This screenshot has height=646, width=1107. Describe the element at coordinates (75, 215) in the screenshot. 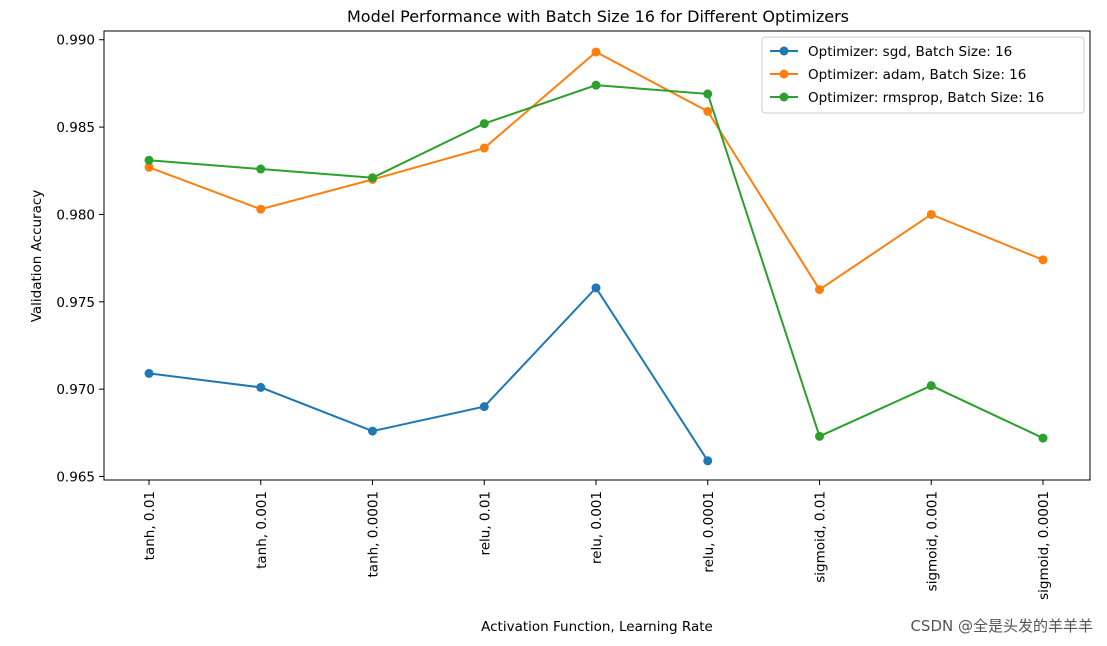

I see `y-tick-label: 0.980` at that location.